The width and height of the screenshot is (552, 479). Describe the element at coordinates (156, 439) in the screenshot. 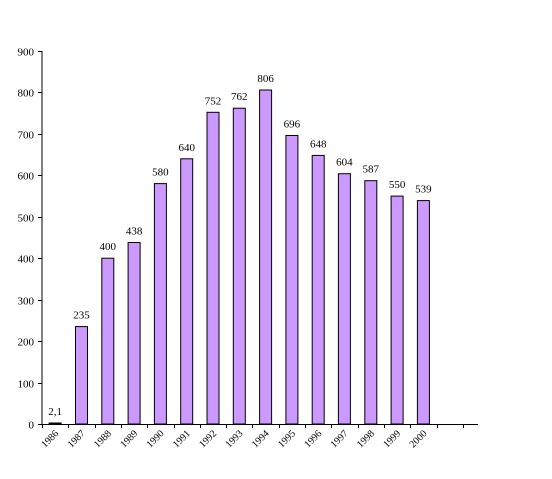

I see `x-tick-label-1990: 1990` at that location.